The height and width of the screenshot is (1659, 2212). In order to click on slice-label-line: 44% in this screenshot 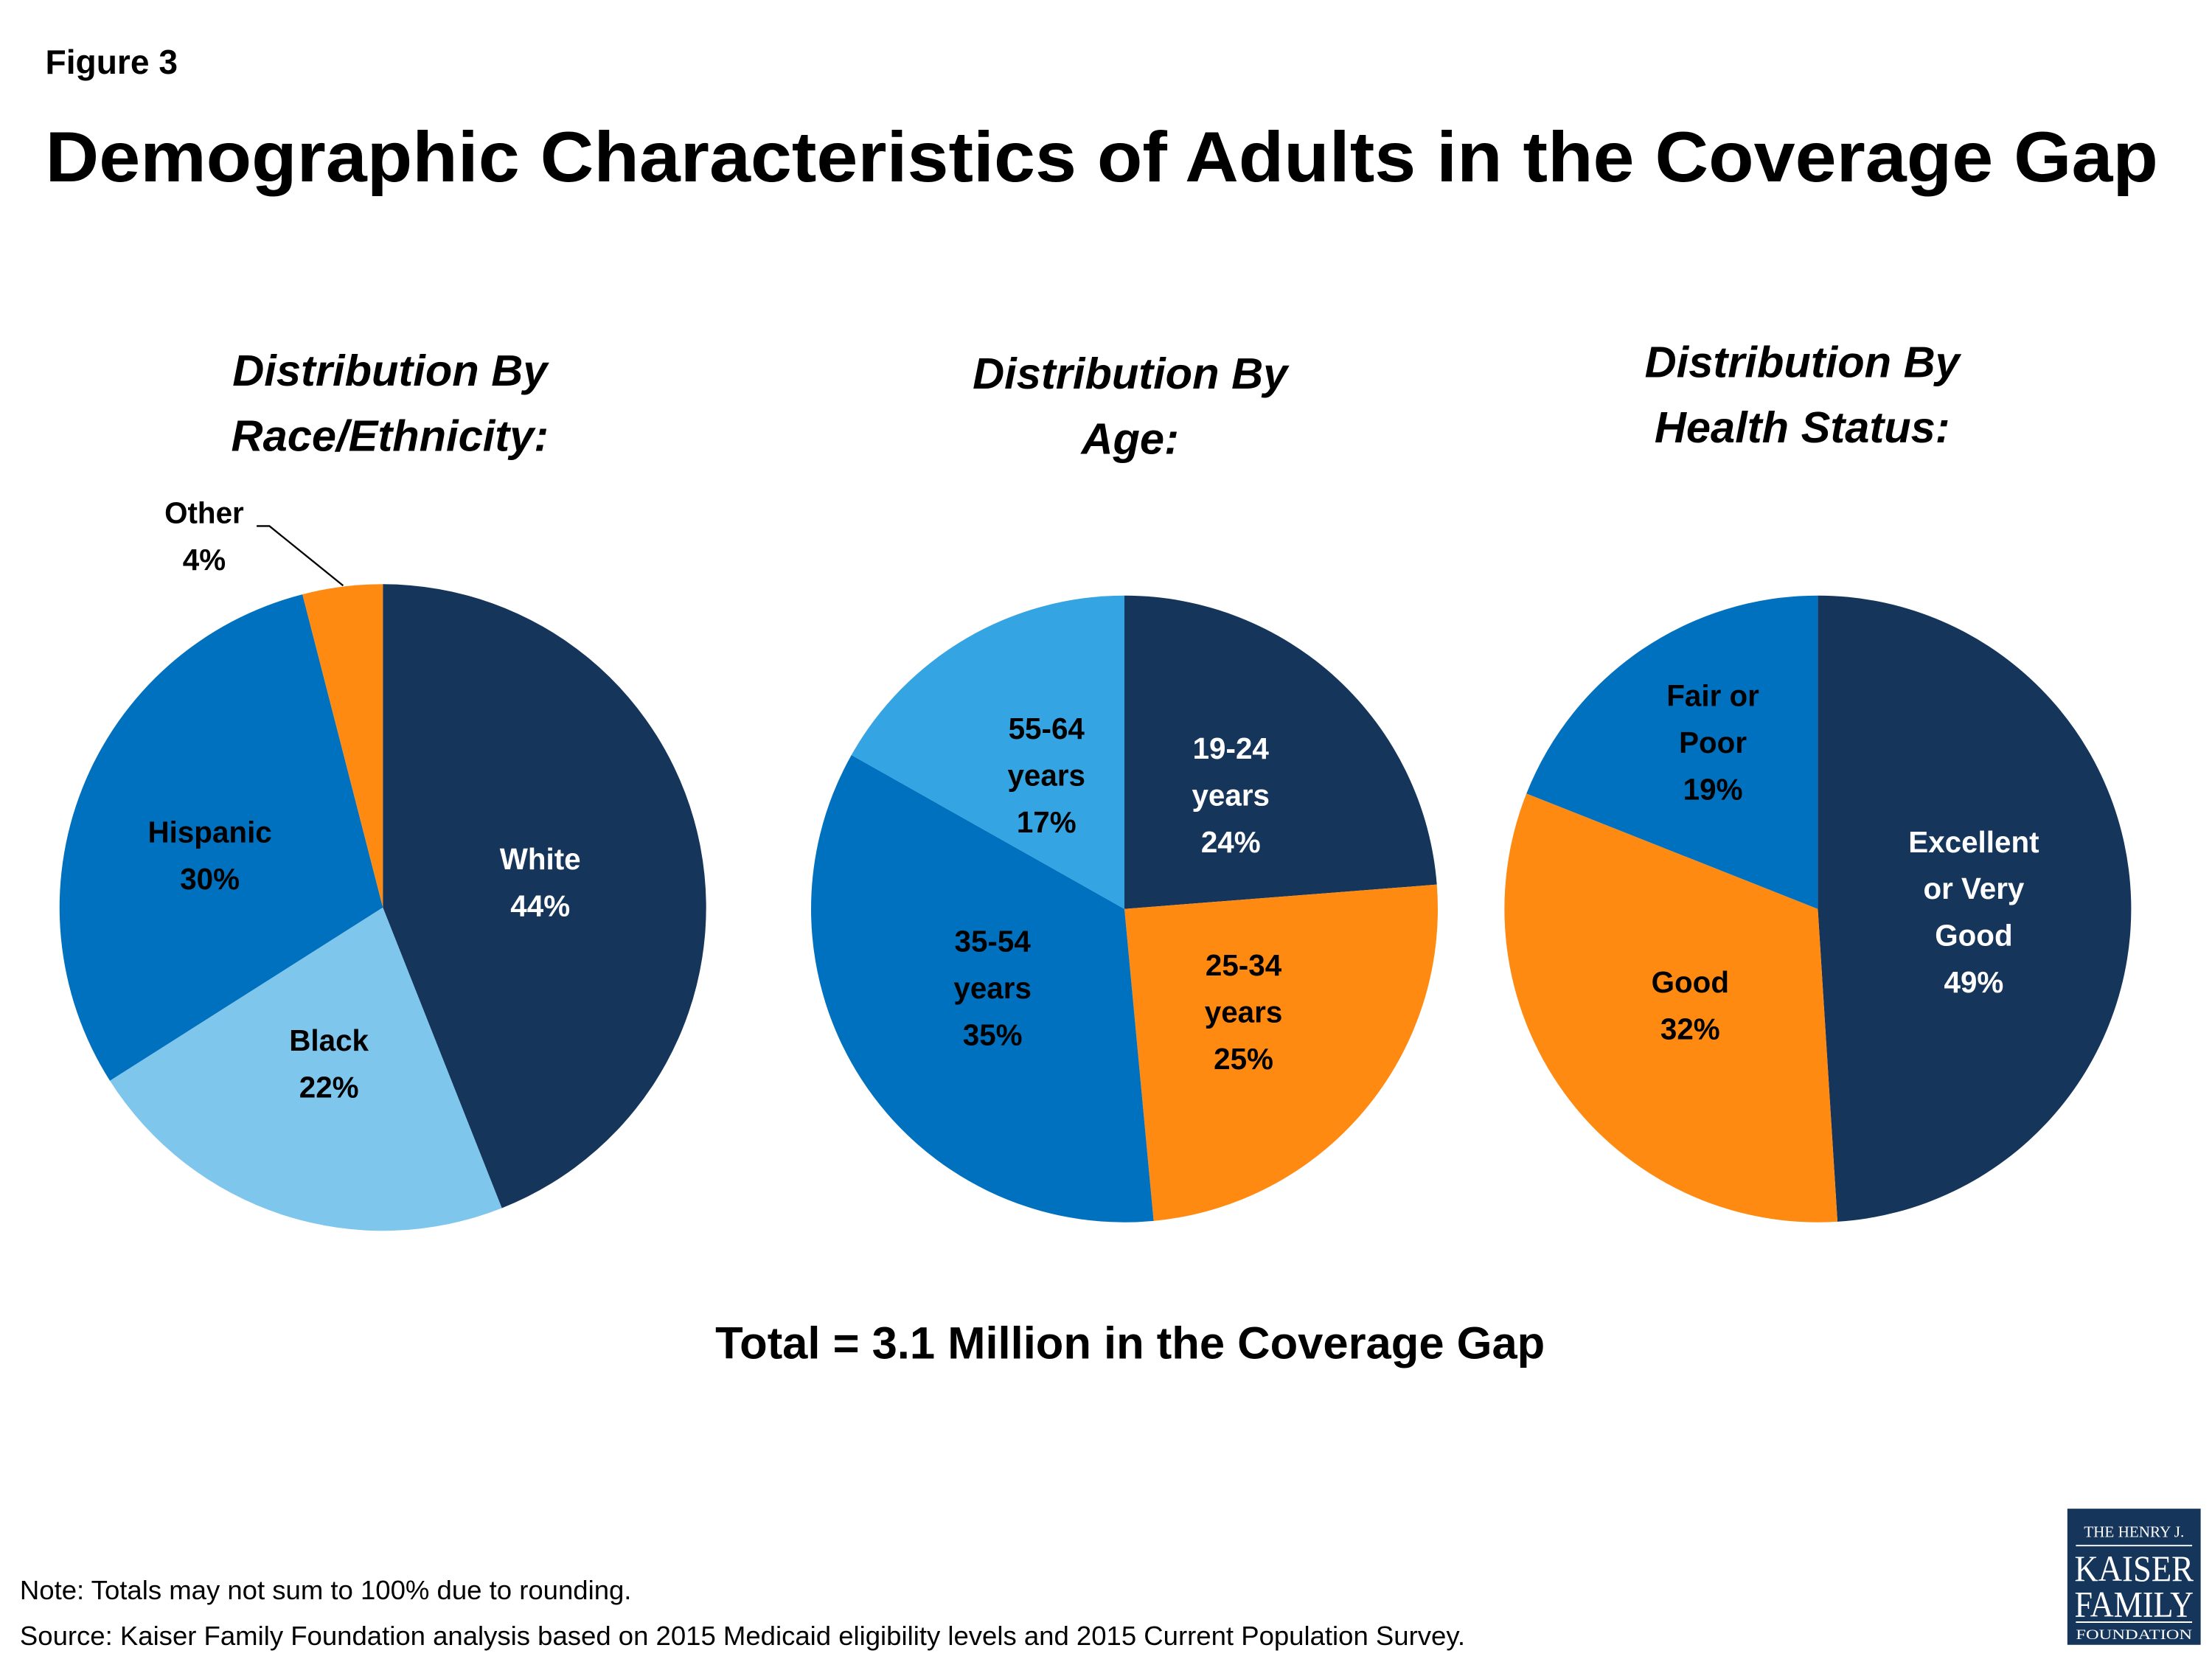, I will do `click(540, 905)`.